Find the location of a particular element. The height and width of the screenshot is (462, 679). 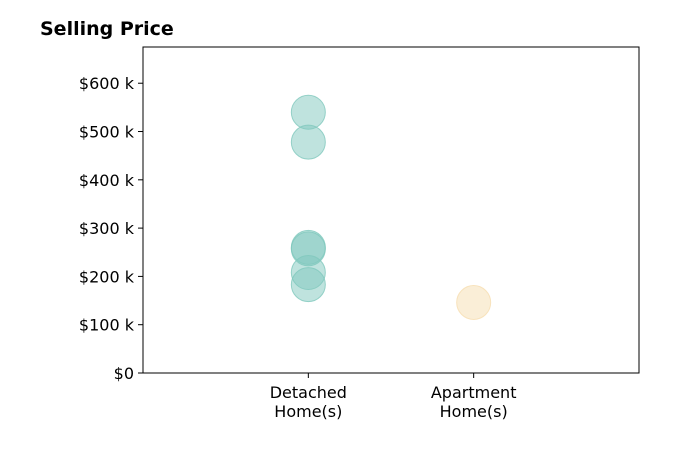

x-category-label-line: Apartment is located at coordinates (474, 392).